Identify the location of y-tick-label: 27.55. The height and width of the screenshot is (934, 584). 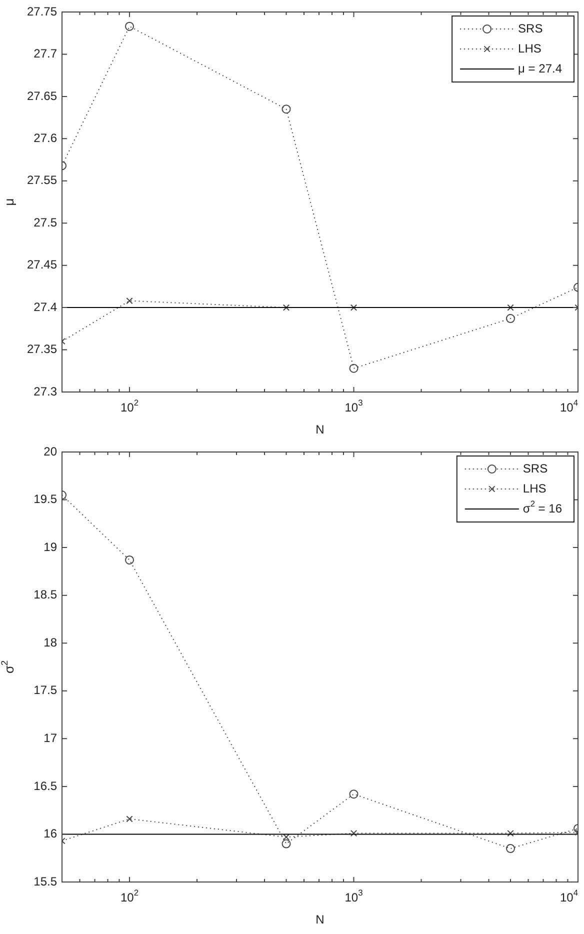
(42, 180).